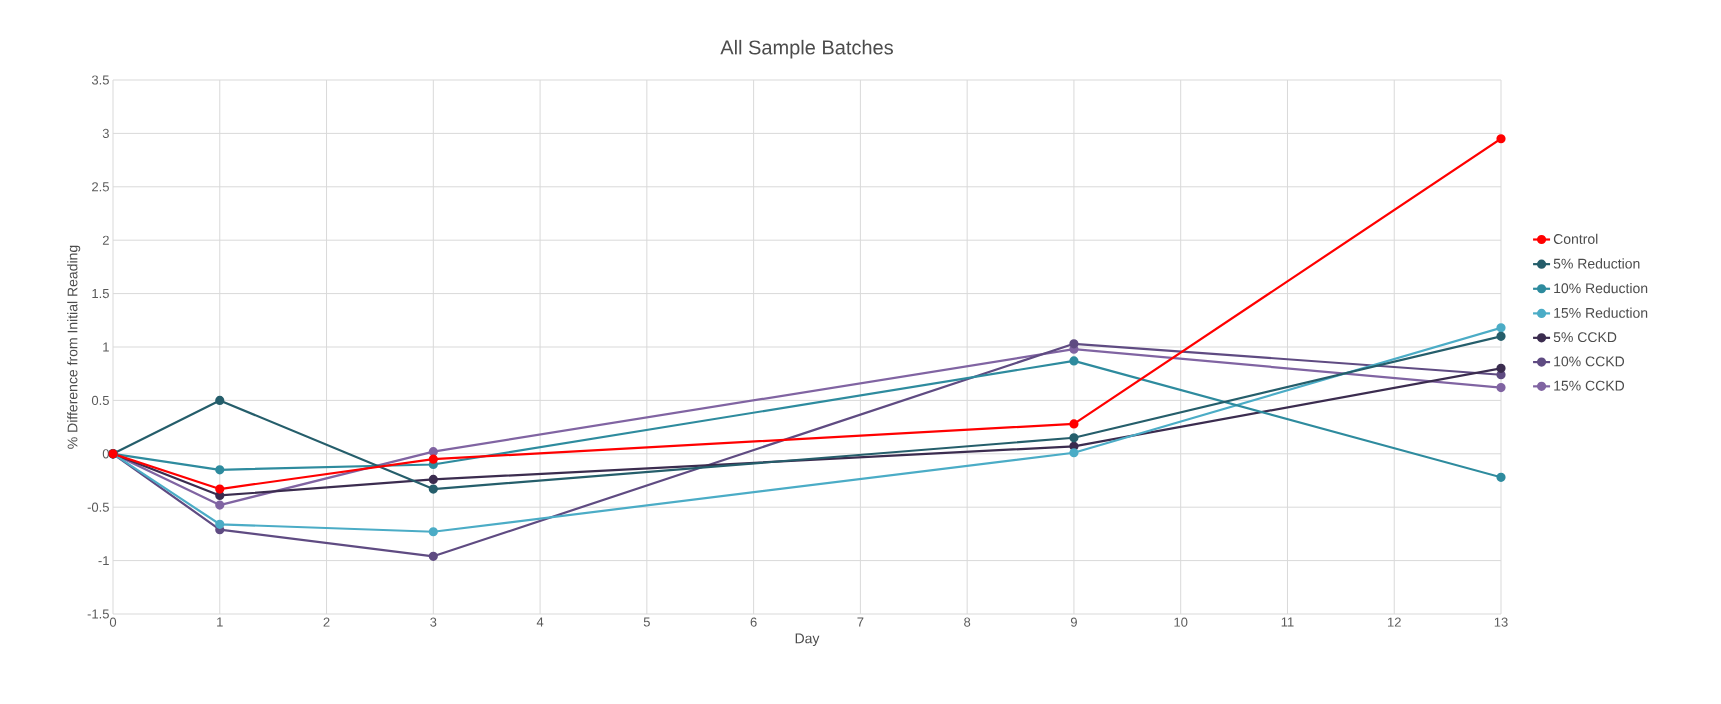 The height and width of the screenshot is (704, 1721). I want to click on x-tick-label: 11, so click(1287, 622).